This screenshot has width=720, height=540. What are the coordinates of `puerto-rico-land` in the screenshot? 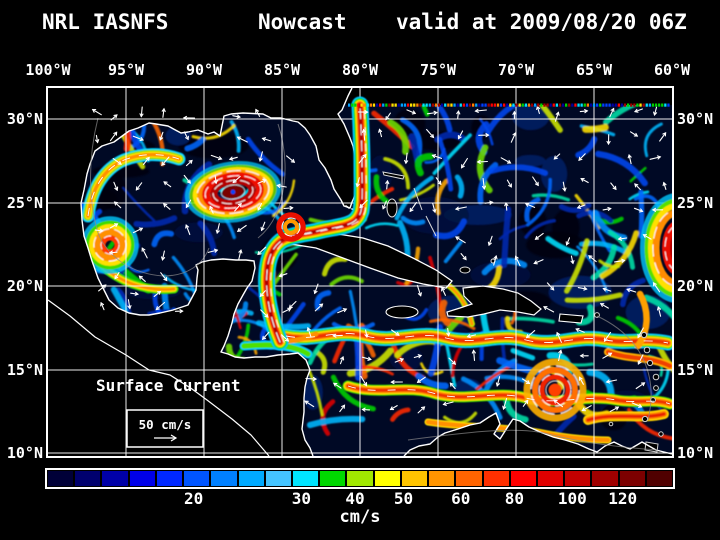 It's located at (571, 318).